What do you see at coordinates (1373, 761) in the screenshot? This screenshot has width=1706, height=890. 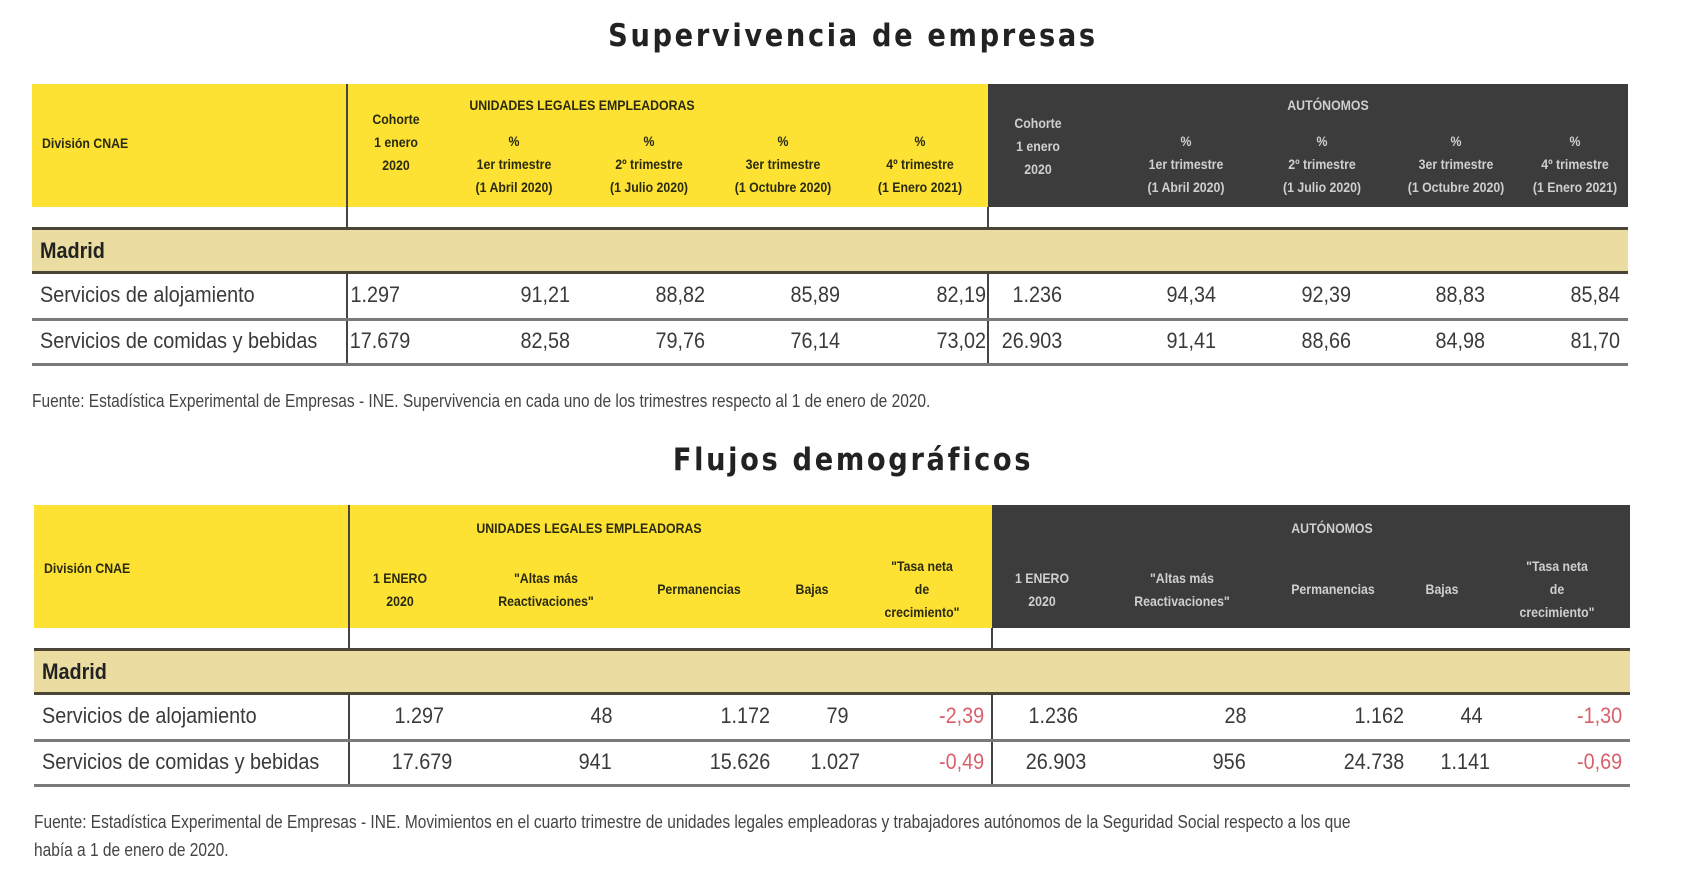 I see `permanencias-self-value: 24.738` at bounding box center [1373, 761].